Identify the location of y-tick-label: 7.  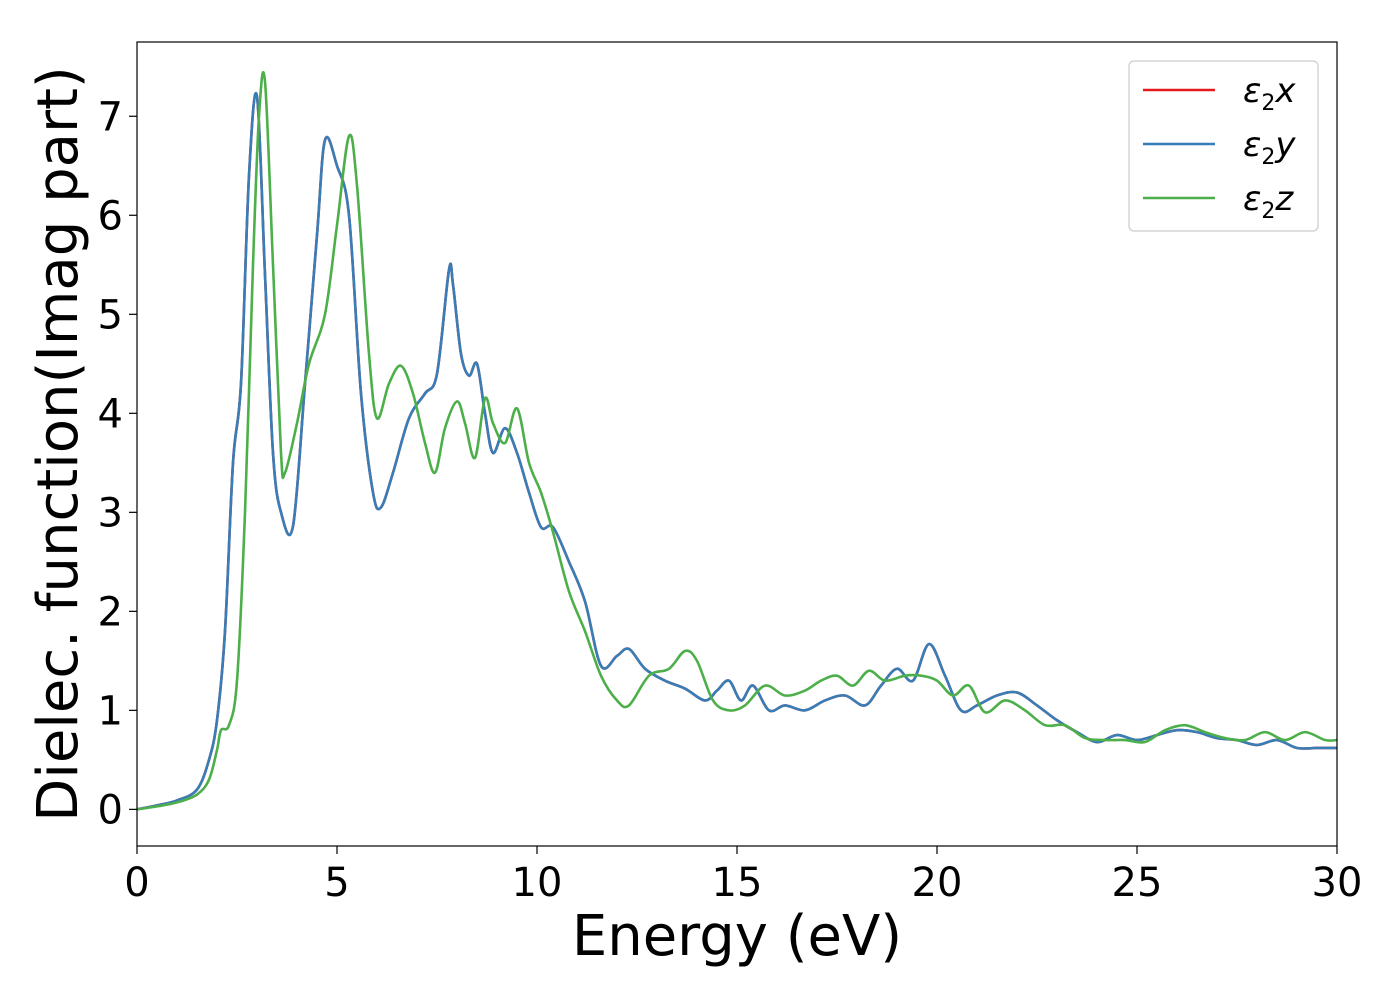
(110, 117).